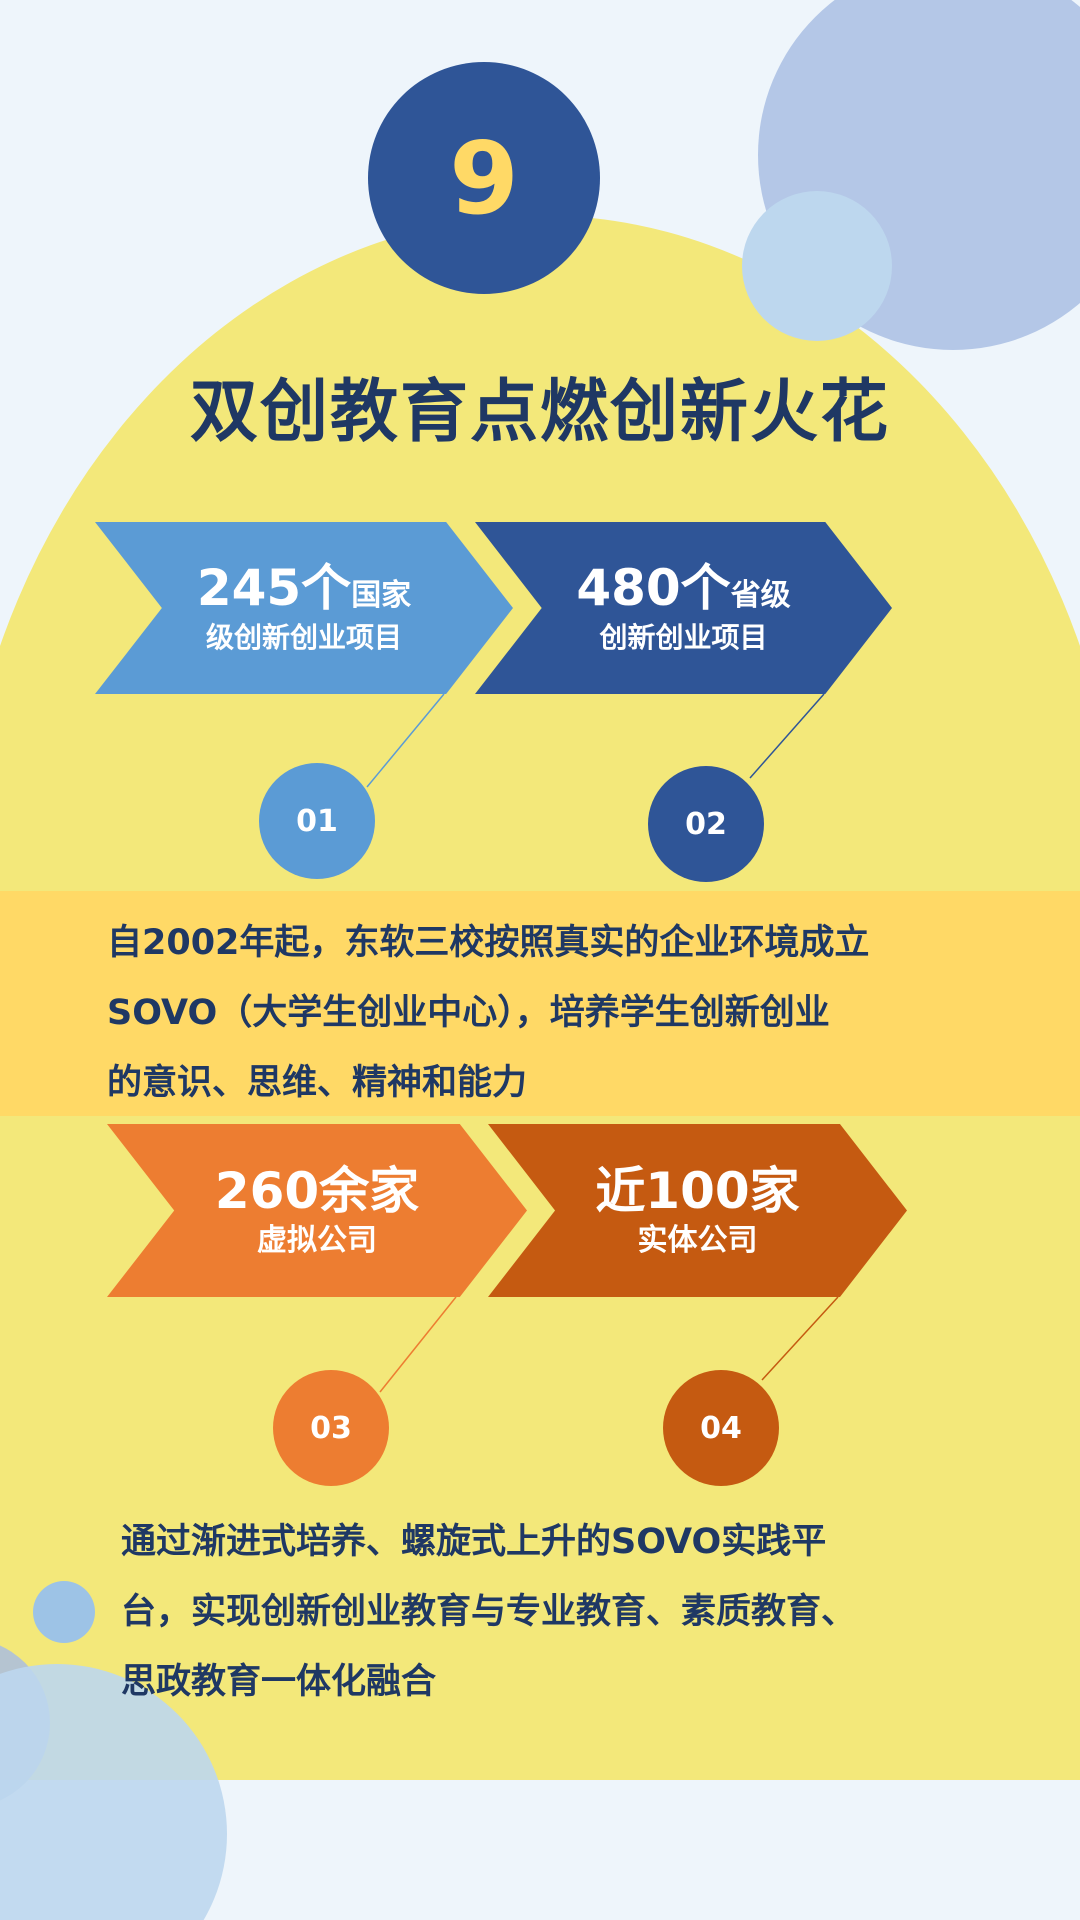 Image resolution: width=1080 pixels, height=1920 pixels. I want to click on stat-chevron-real-companies: 近100家 实体公司, so click(697, 1210).